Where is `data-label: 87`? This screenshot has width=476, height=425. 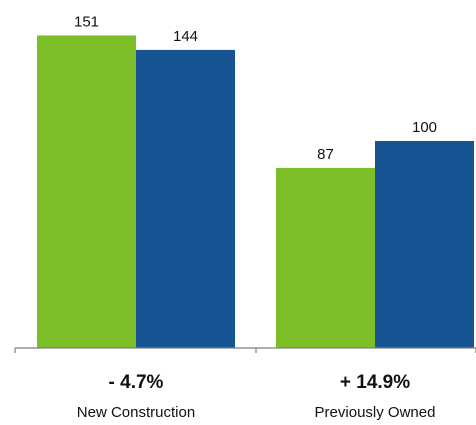 data-label: 87 is located at coordinates (325, 154).